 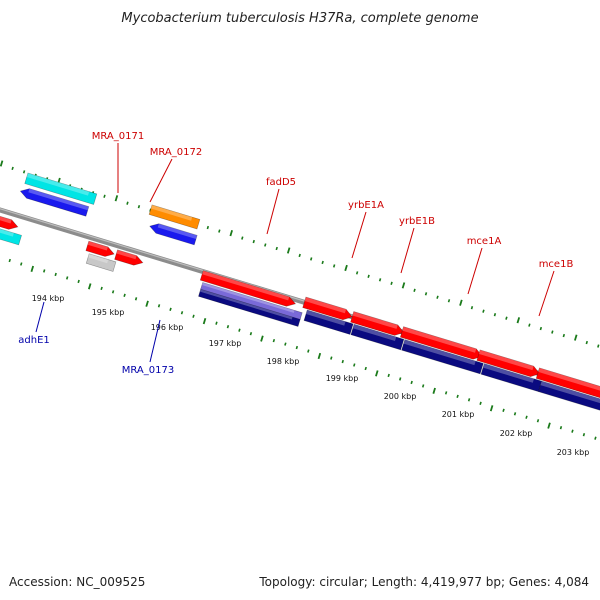 What do you see at coordinates (248, 288) in the screenshot?
I see `gene-fadD5` at bounding box center [248, 288].